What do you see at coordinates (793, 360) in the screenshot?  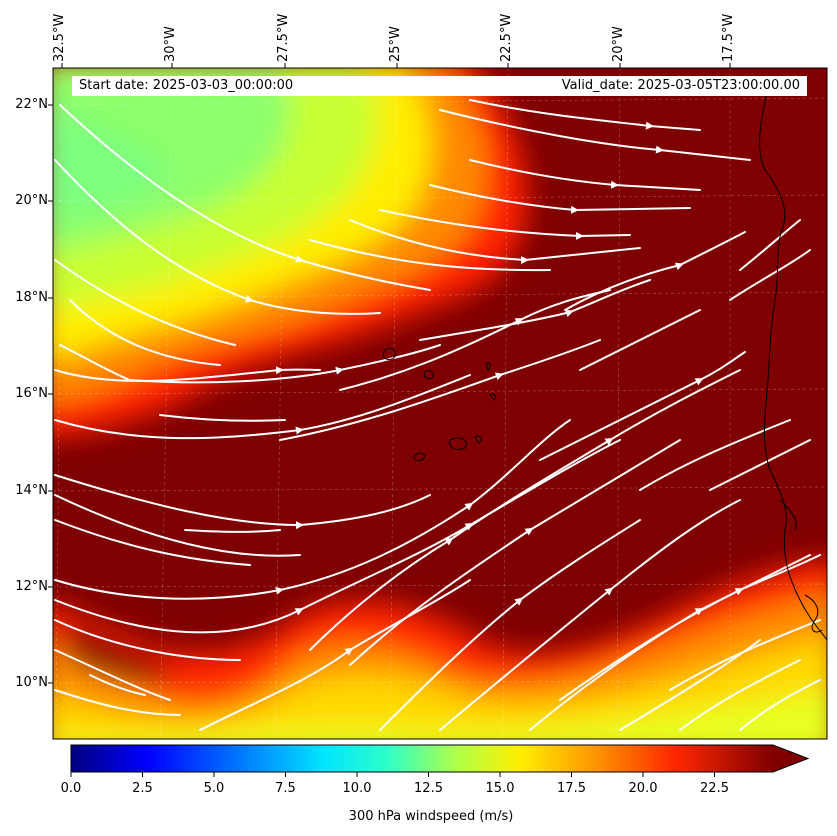 I see `africa-coast` at bounding box center [793, 360].